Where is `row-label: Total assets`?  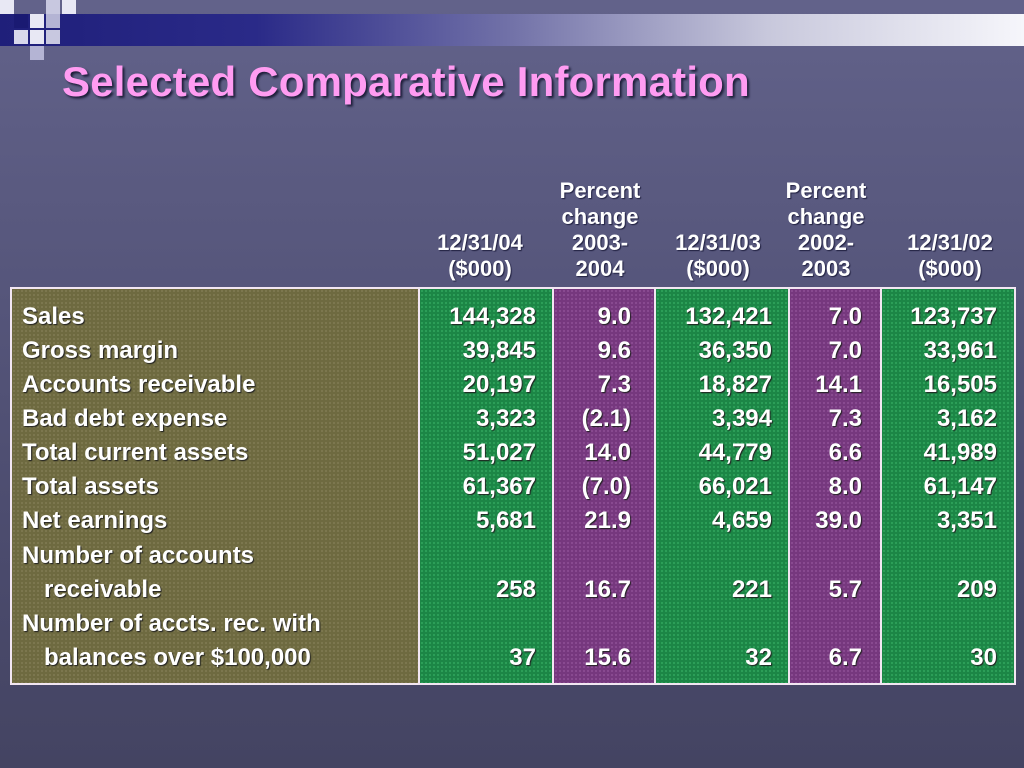 row-label: Total assets is located at coordinates (90, 486).